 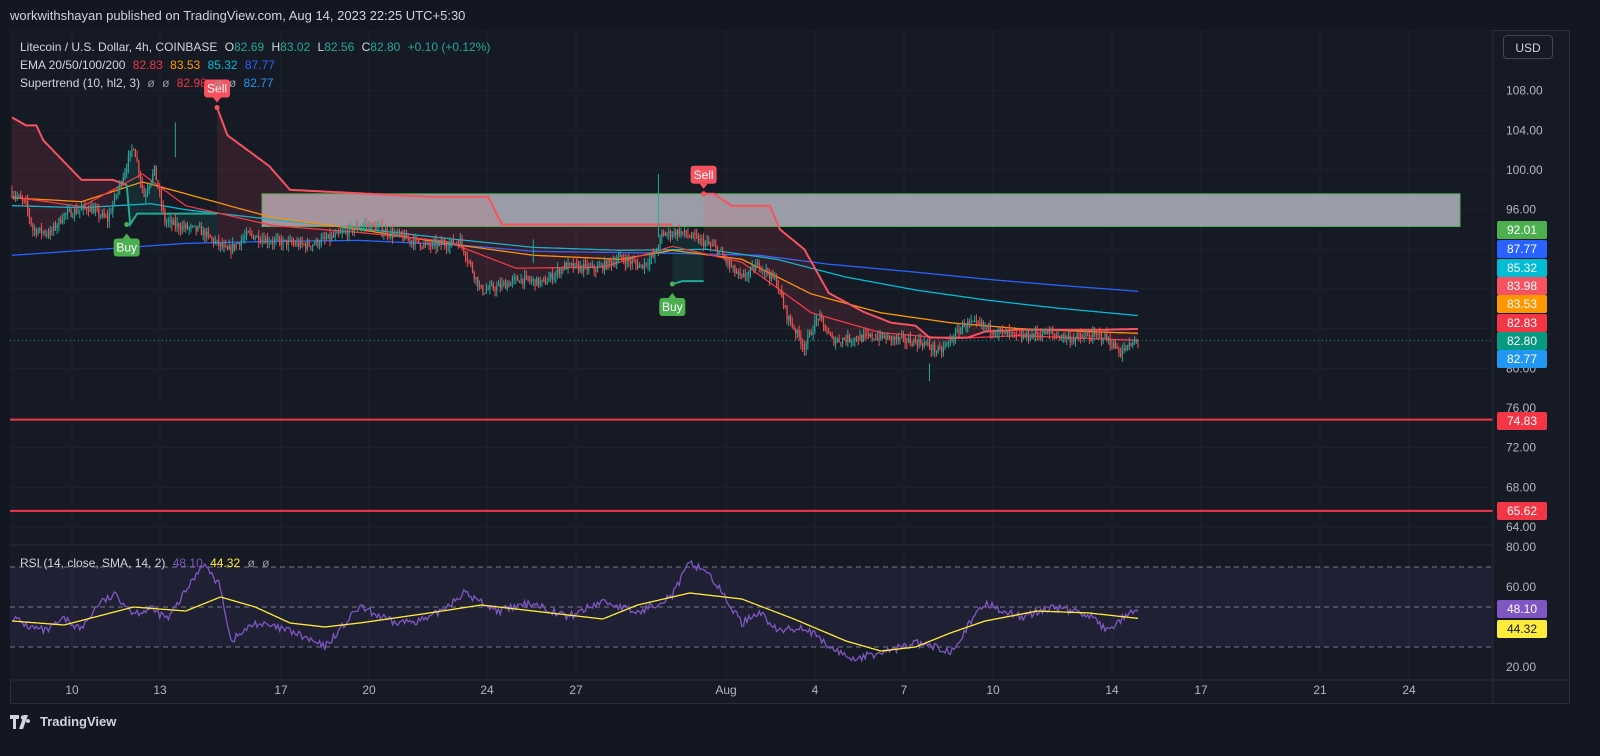 I want to click on supertrend-line, so click(x=444, y=166).